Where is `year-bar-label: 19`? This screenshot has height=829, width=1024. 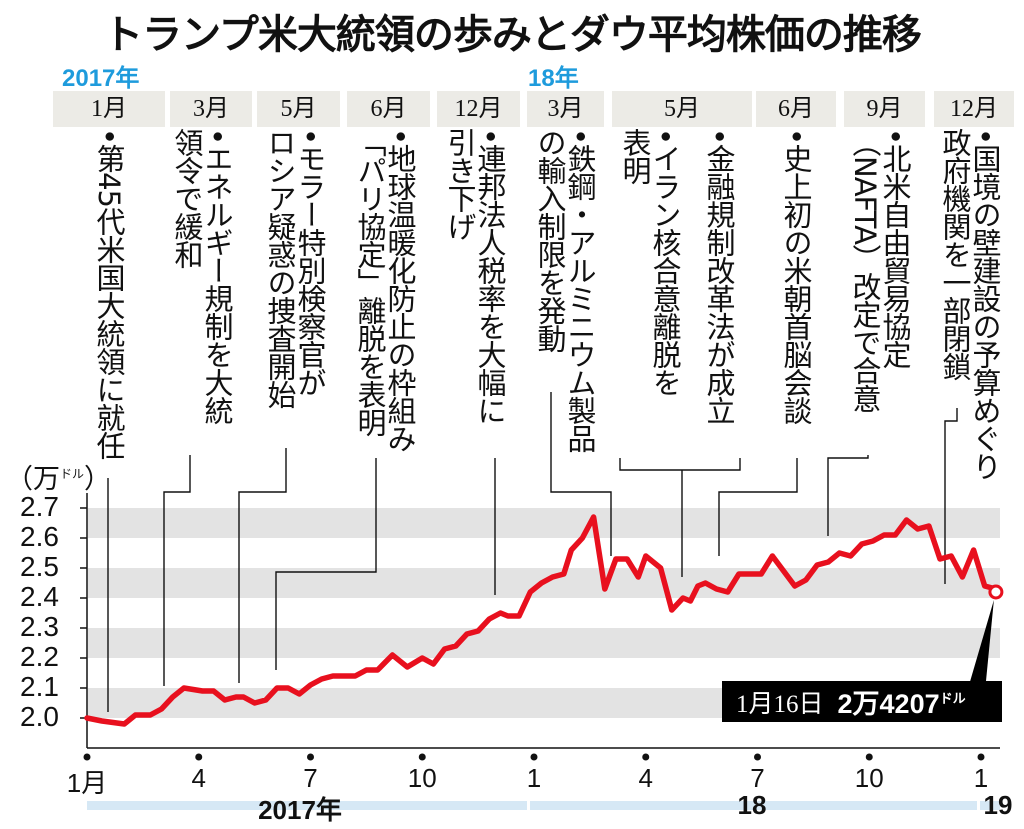
year-bar-label: 19 is located at coordinates (998, 805).